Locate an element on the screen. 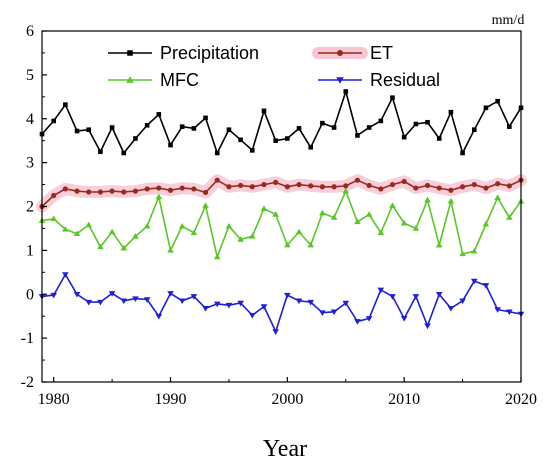  legend-label: MFC is located at coordinates (179, 80).